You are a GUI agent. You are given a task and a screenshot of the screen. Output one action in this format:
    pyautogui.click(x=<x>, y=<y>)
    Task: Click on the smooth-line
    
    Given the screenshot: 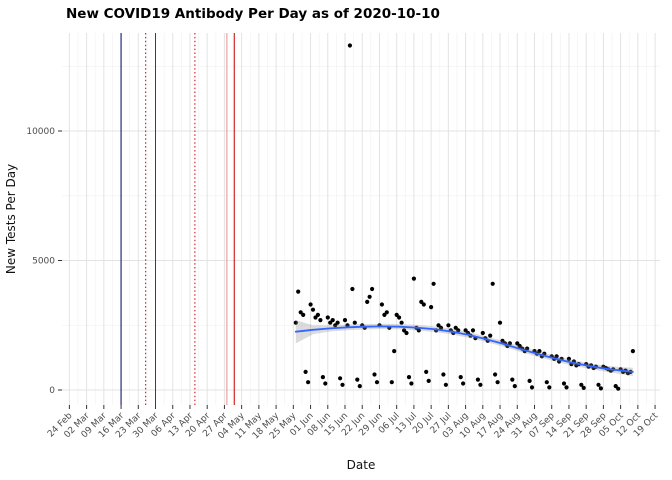 What is the action you would take?
    pyautogui.click(x=464, y=349)
    